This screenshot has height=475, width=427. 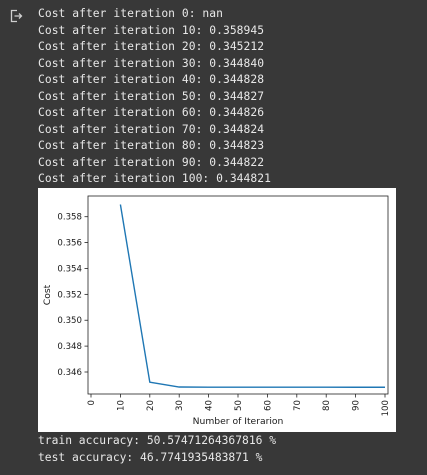 What do you see at coordinates (268, 405) in the screenshot?
I see `x-tick-label: 60` at bounding box center [268, 405].